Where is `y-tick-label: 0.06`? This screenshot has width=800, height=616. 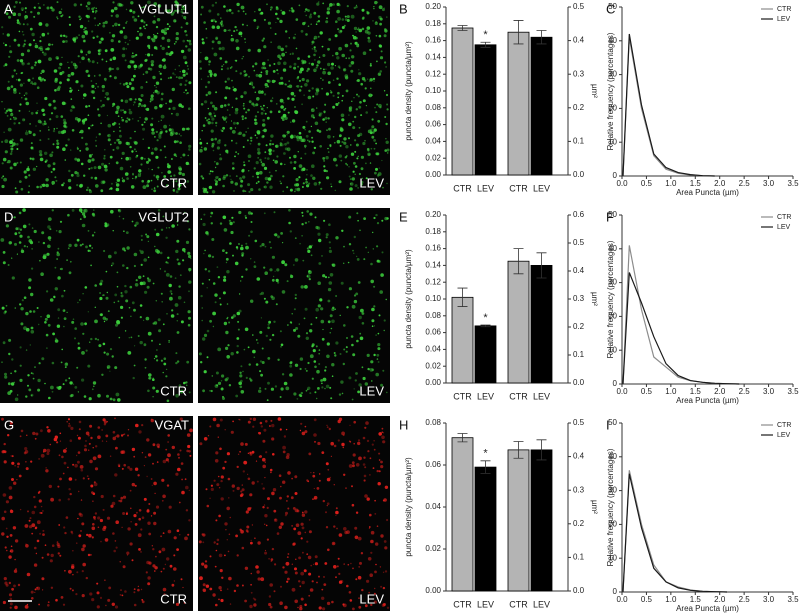 y-tick-label: 0.06 is located at coordinates (433, 124).